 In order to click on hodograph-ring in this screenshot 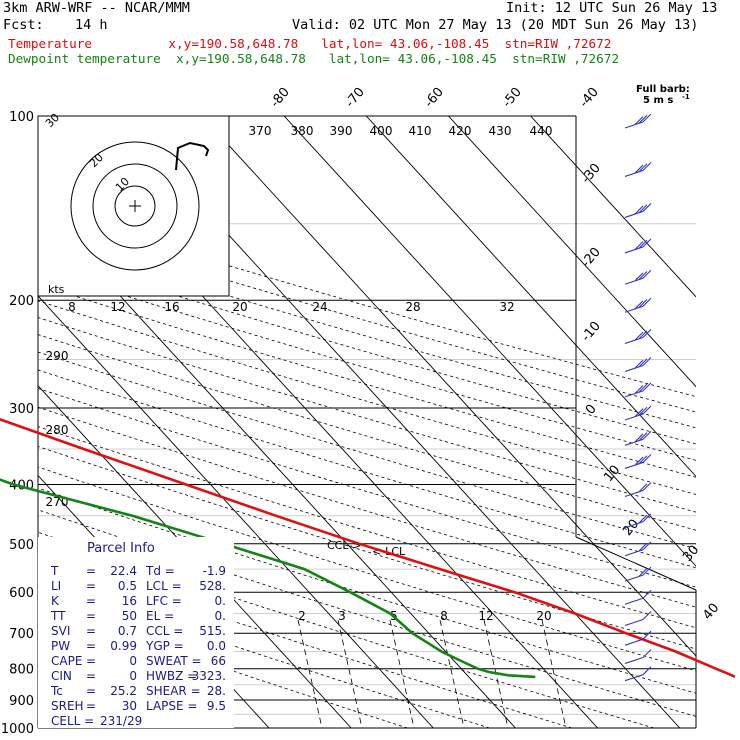, I will do `click(135, 206)`.